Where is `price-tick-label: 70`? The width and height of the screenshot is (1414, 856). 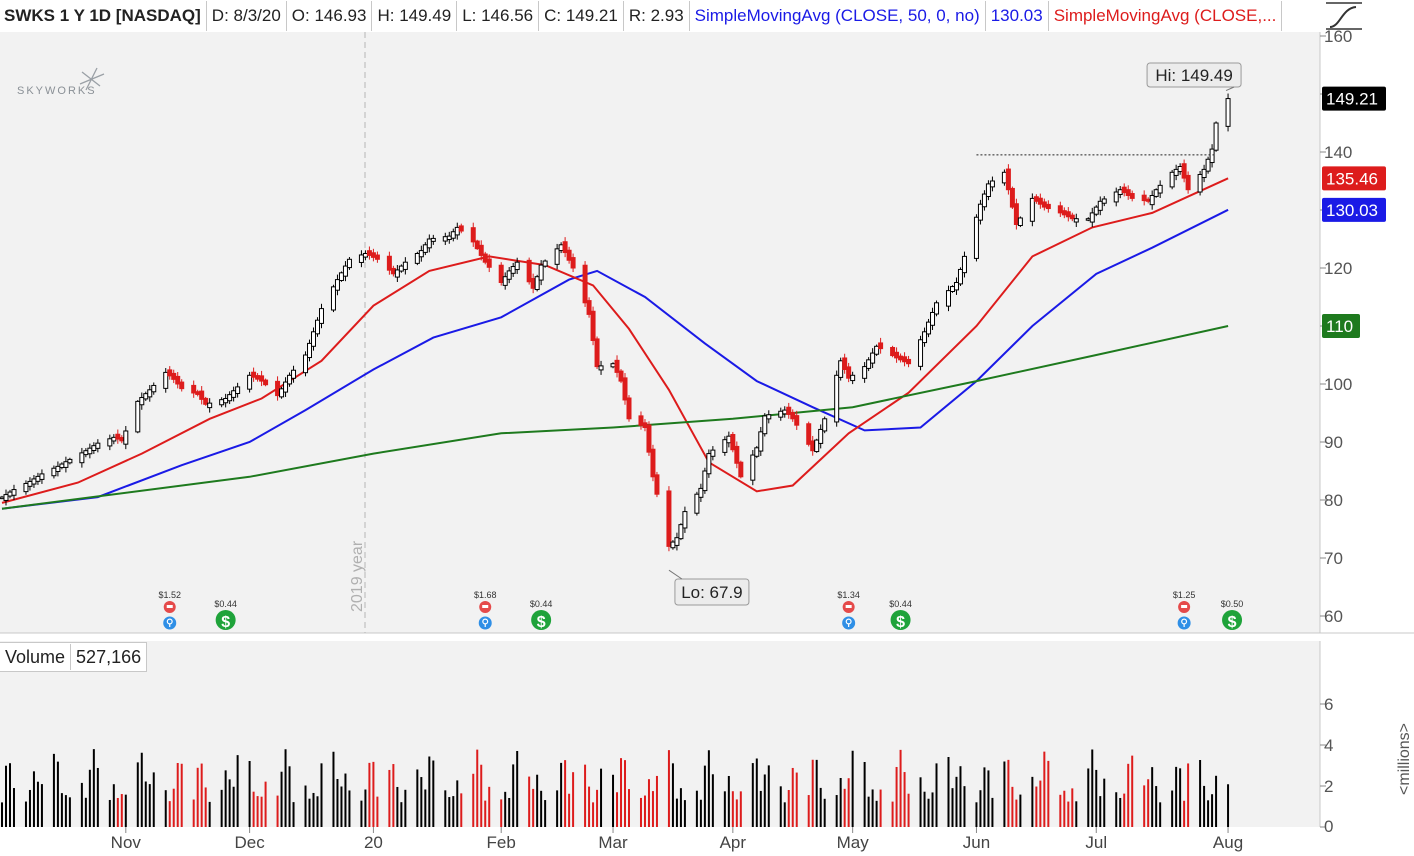
price-tick-label: 70 is located at coordinates (1333, 558).